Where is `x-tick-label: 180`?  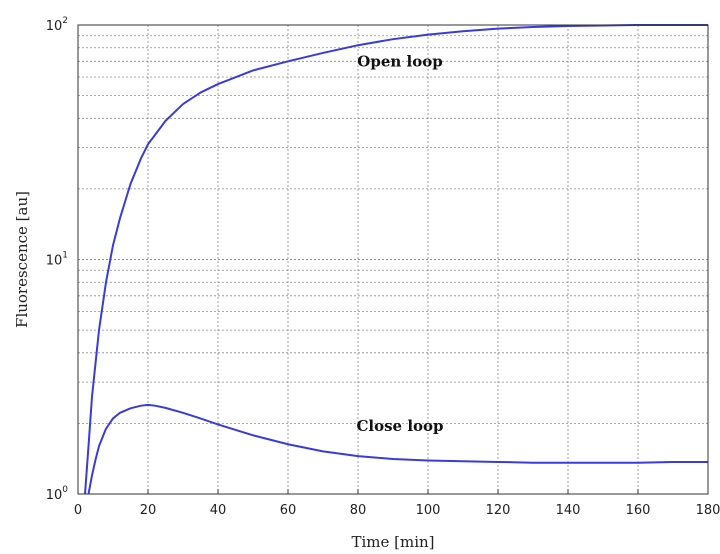
x-tick-label: 180 is located at coordinates (708, 510).